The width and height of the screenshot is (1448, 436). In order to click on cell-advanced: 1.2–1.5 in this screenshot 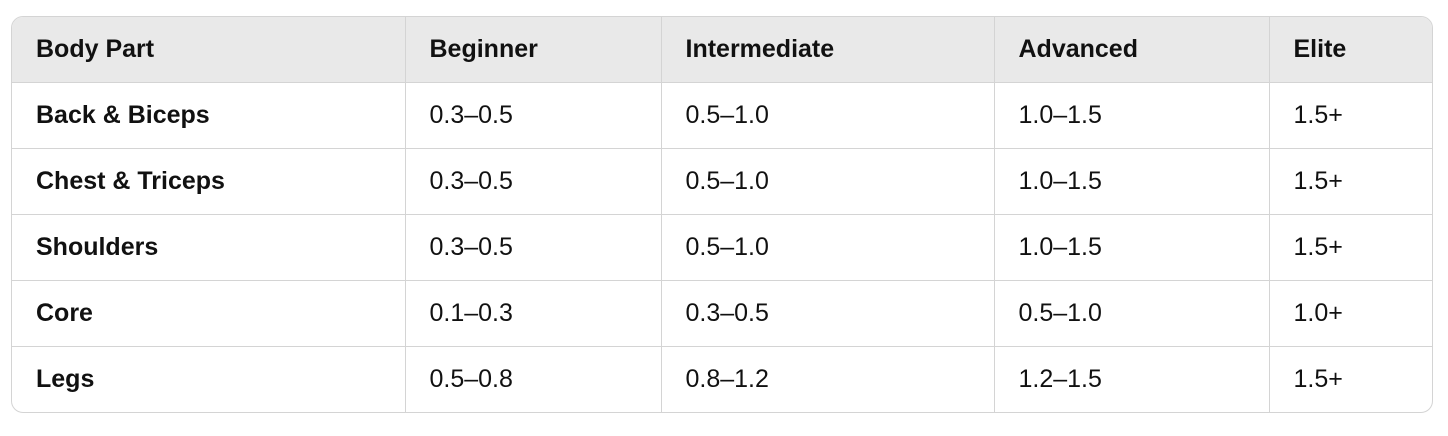, I will do `click(1132, 379)`.